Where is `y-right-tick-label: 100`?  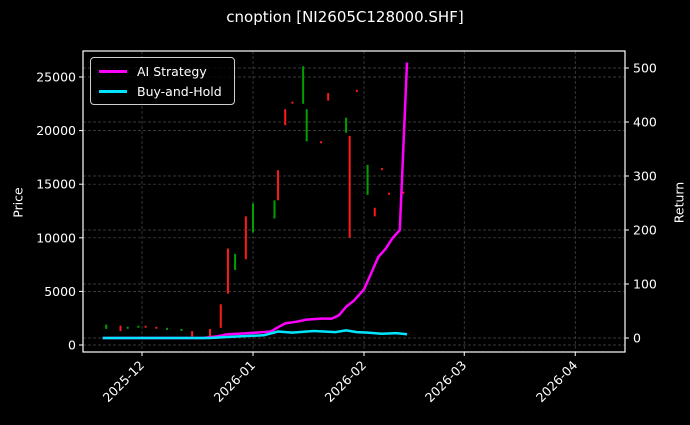
y-right-tick-label: 100 is located at coordinates (645, 284).